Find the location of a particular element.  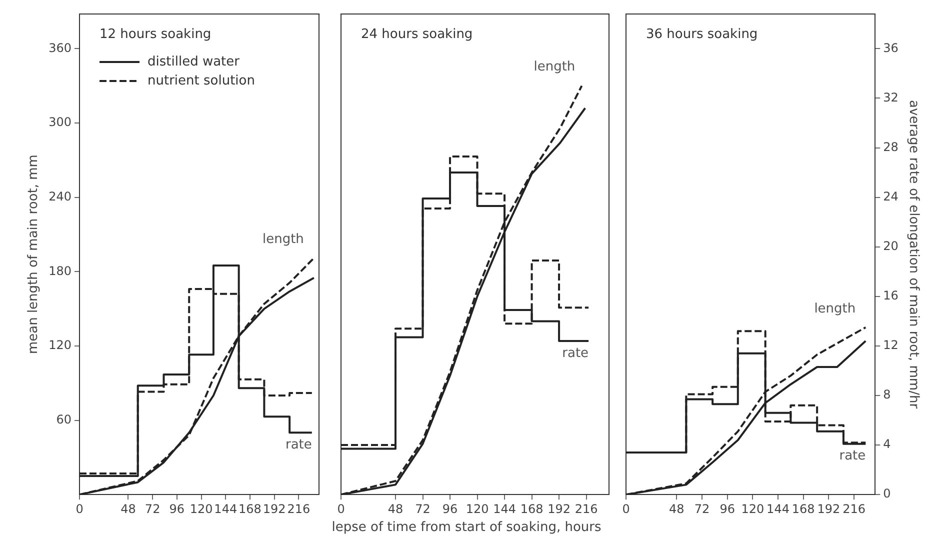

x-axis-title: lepse of time from start of soaking, hours is located at coordinates (466, 527).